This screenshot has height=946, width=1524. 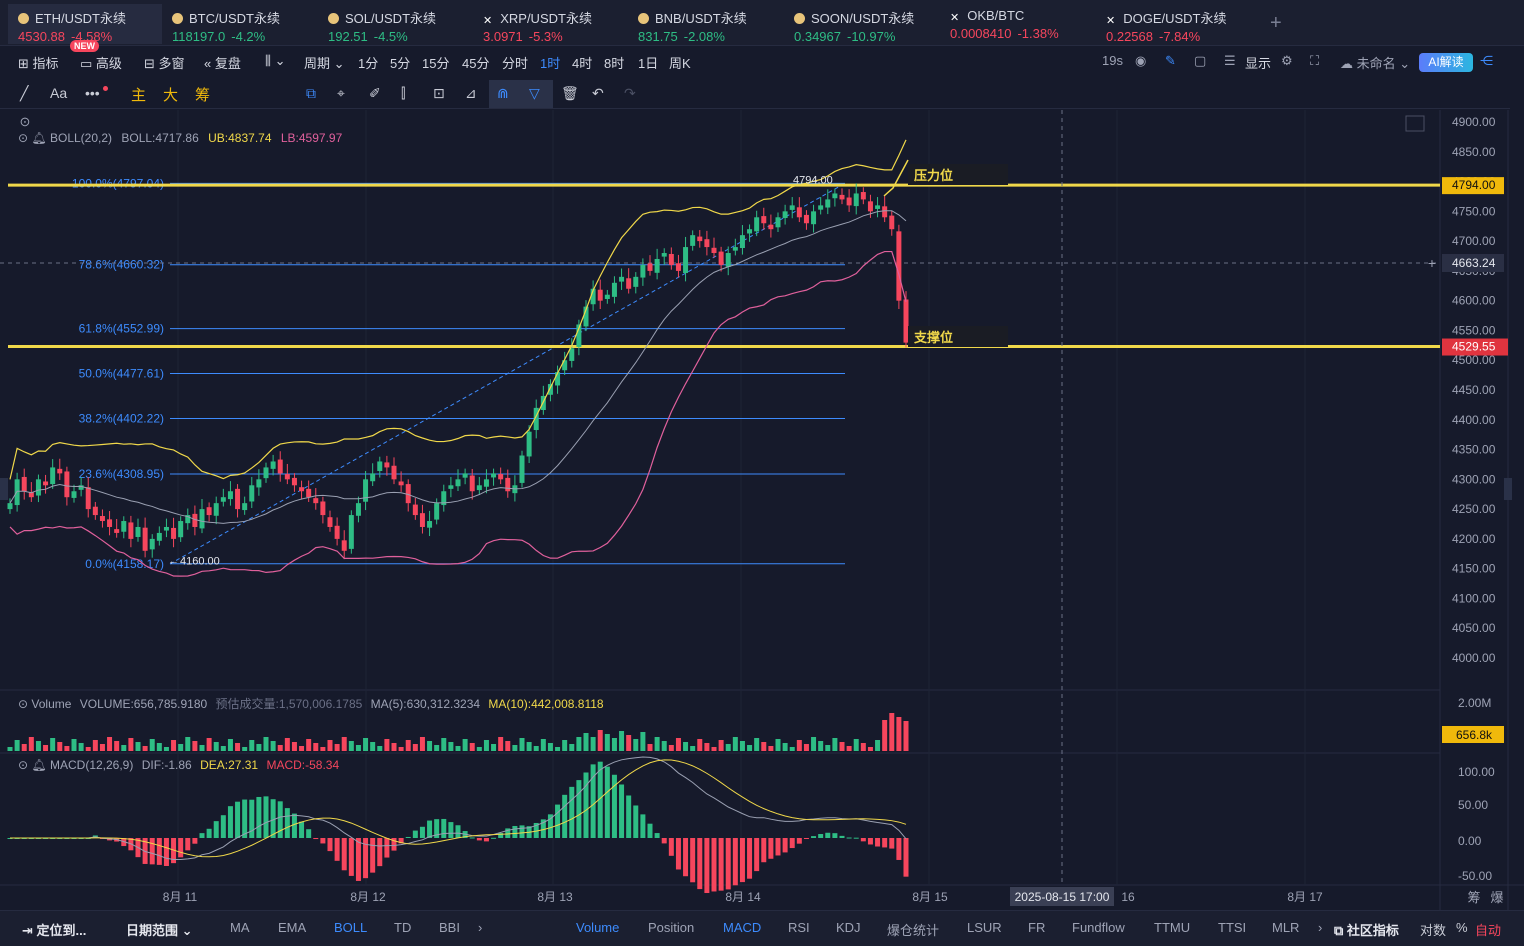 What do you see at coordinates (1366, 930) in the screenshot?
I see `community-indicators-button: ⧉ 社区指标` at bounding box center [1366, 930].